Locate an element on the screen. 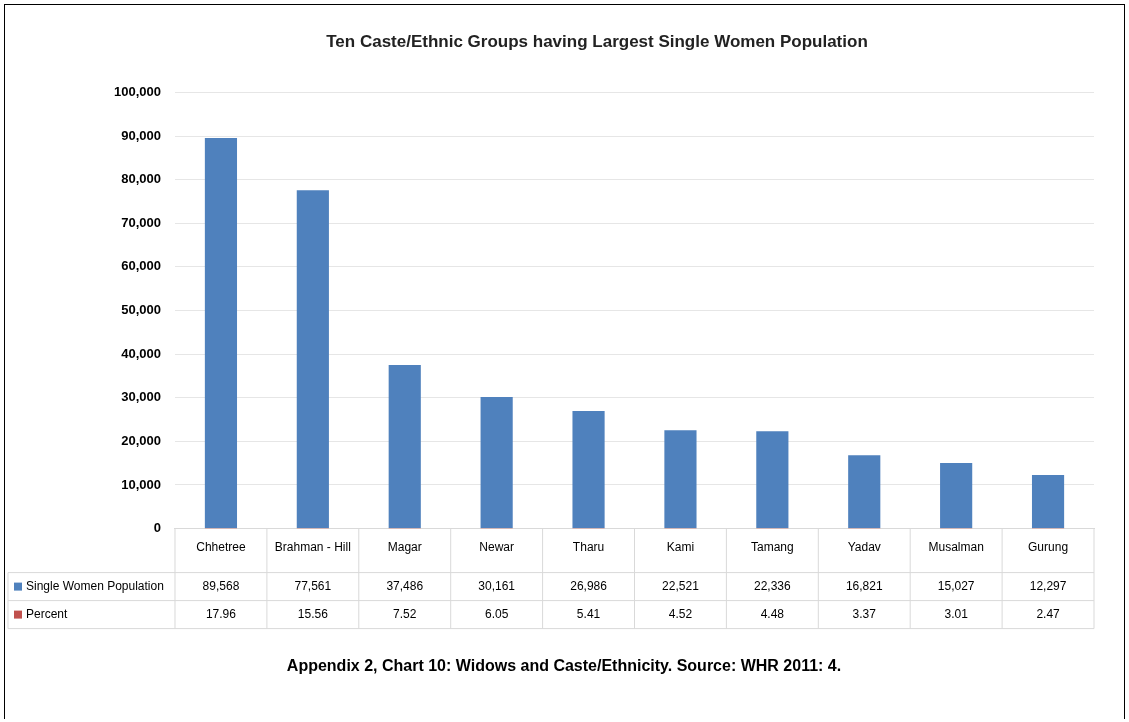 The width and height of the screenshot is (1129, 722). data-label: 4.48 is located at coordinates (772, 613).